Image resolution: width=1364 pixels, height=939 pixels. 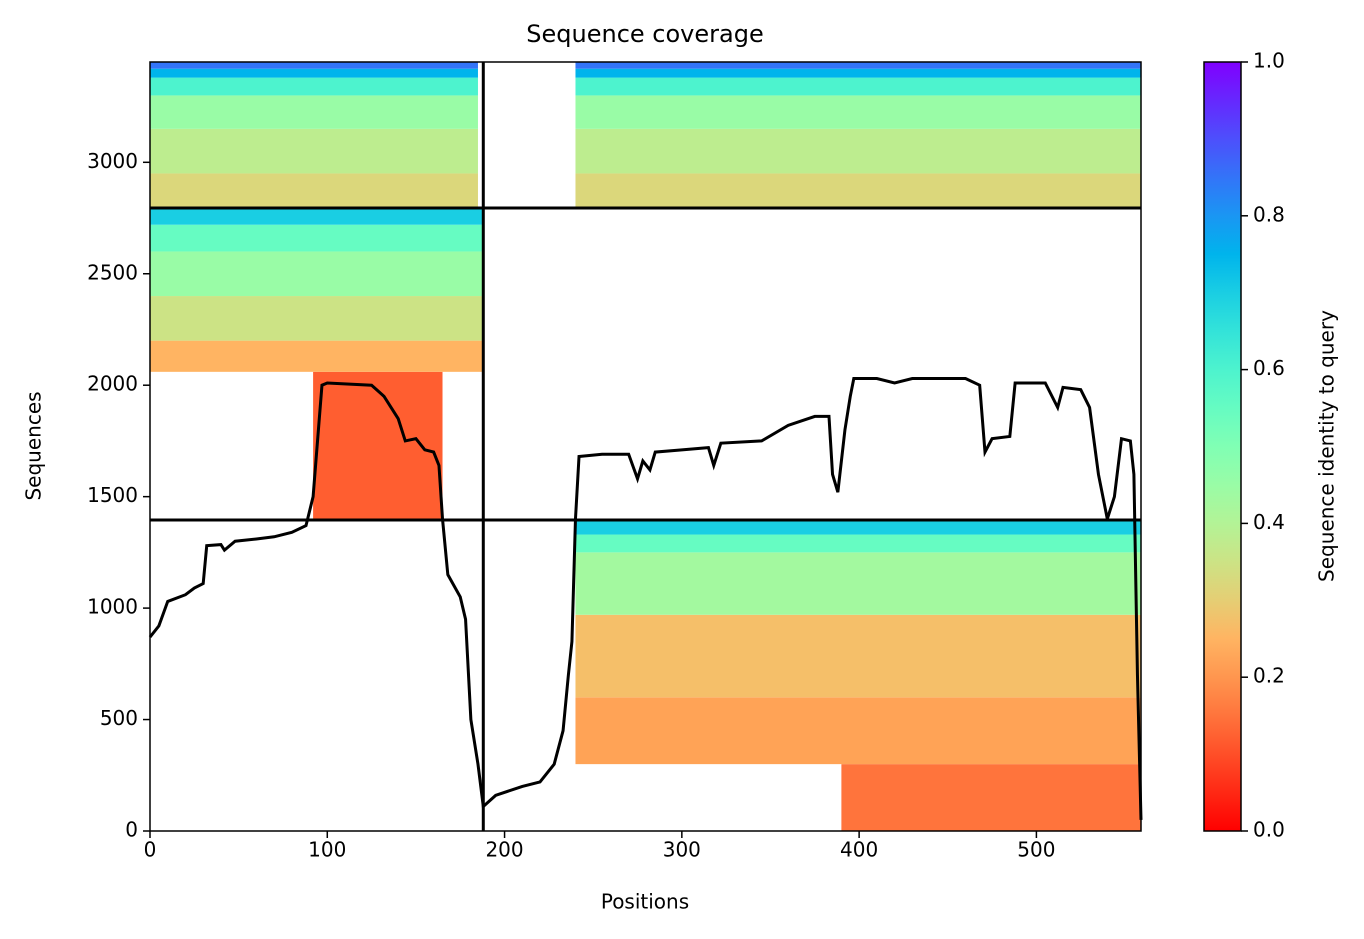 What do you see at coordinates (112, 495) in the screenshot?
I see `y-tick-label: 1500` at bounding box center [112, 495].